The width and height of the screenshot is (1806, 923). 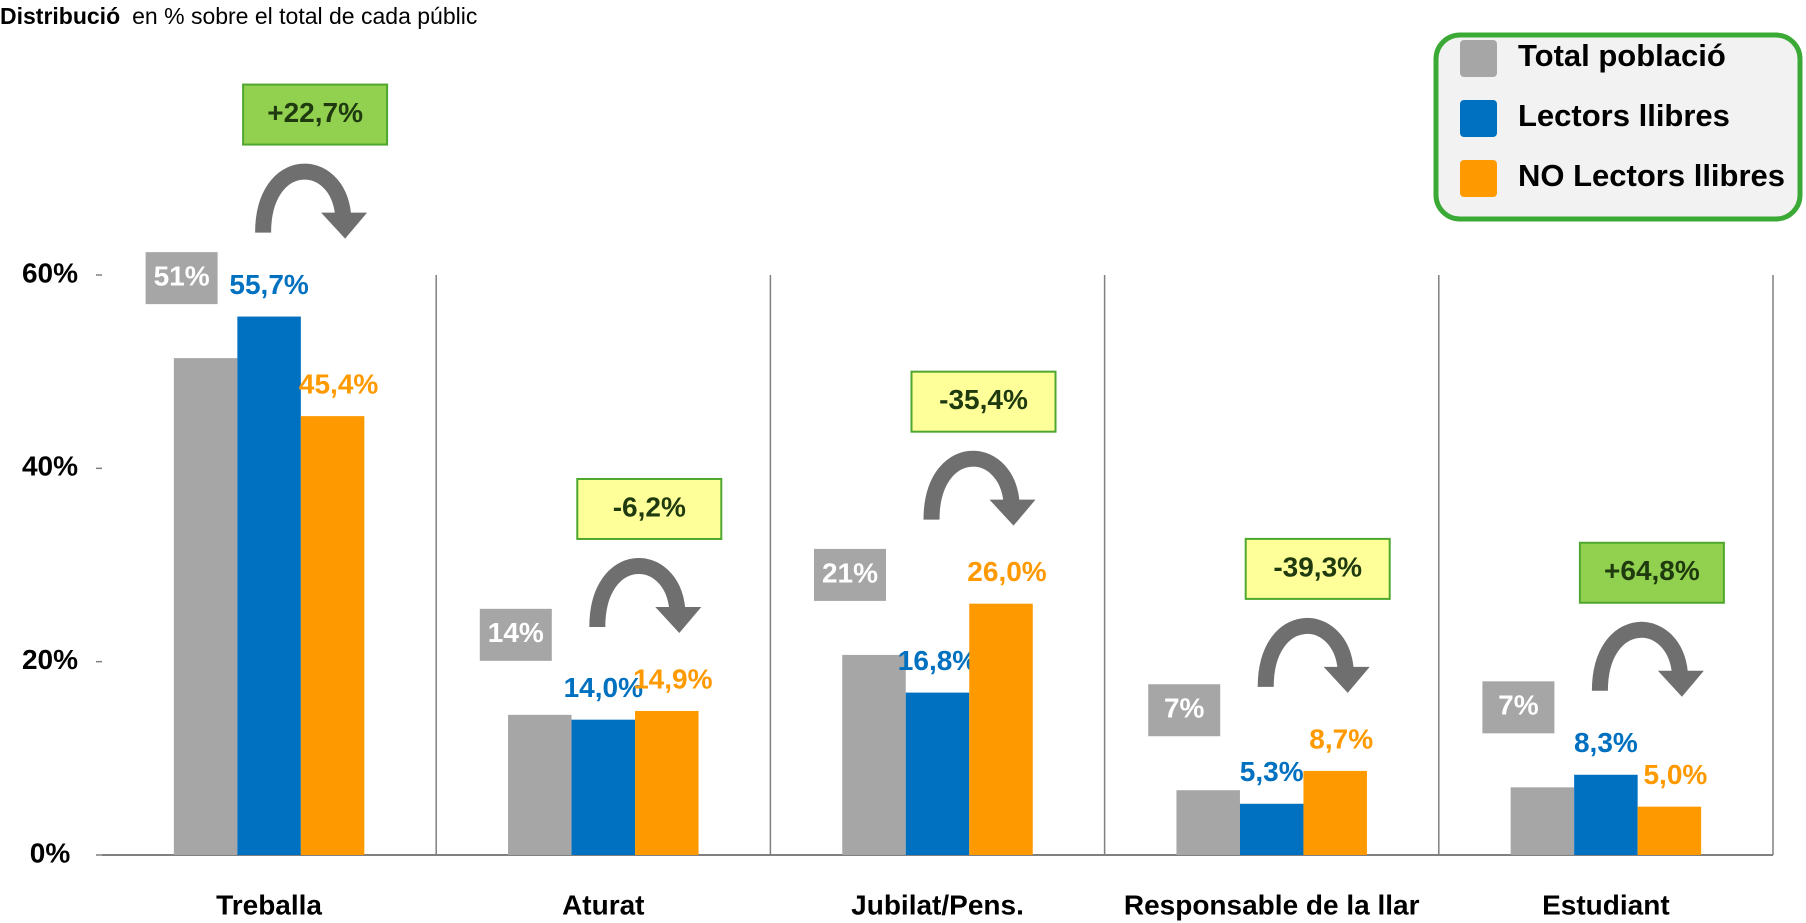 I want to click on annotation: +64,8%, so click(x=1652, y=570).